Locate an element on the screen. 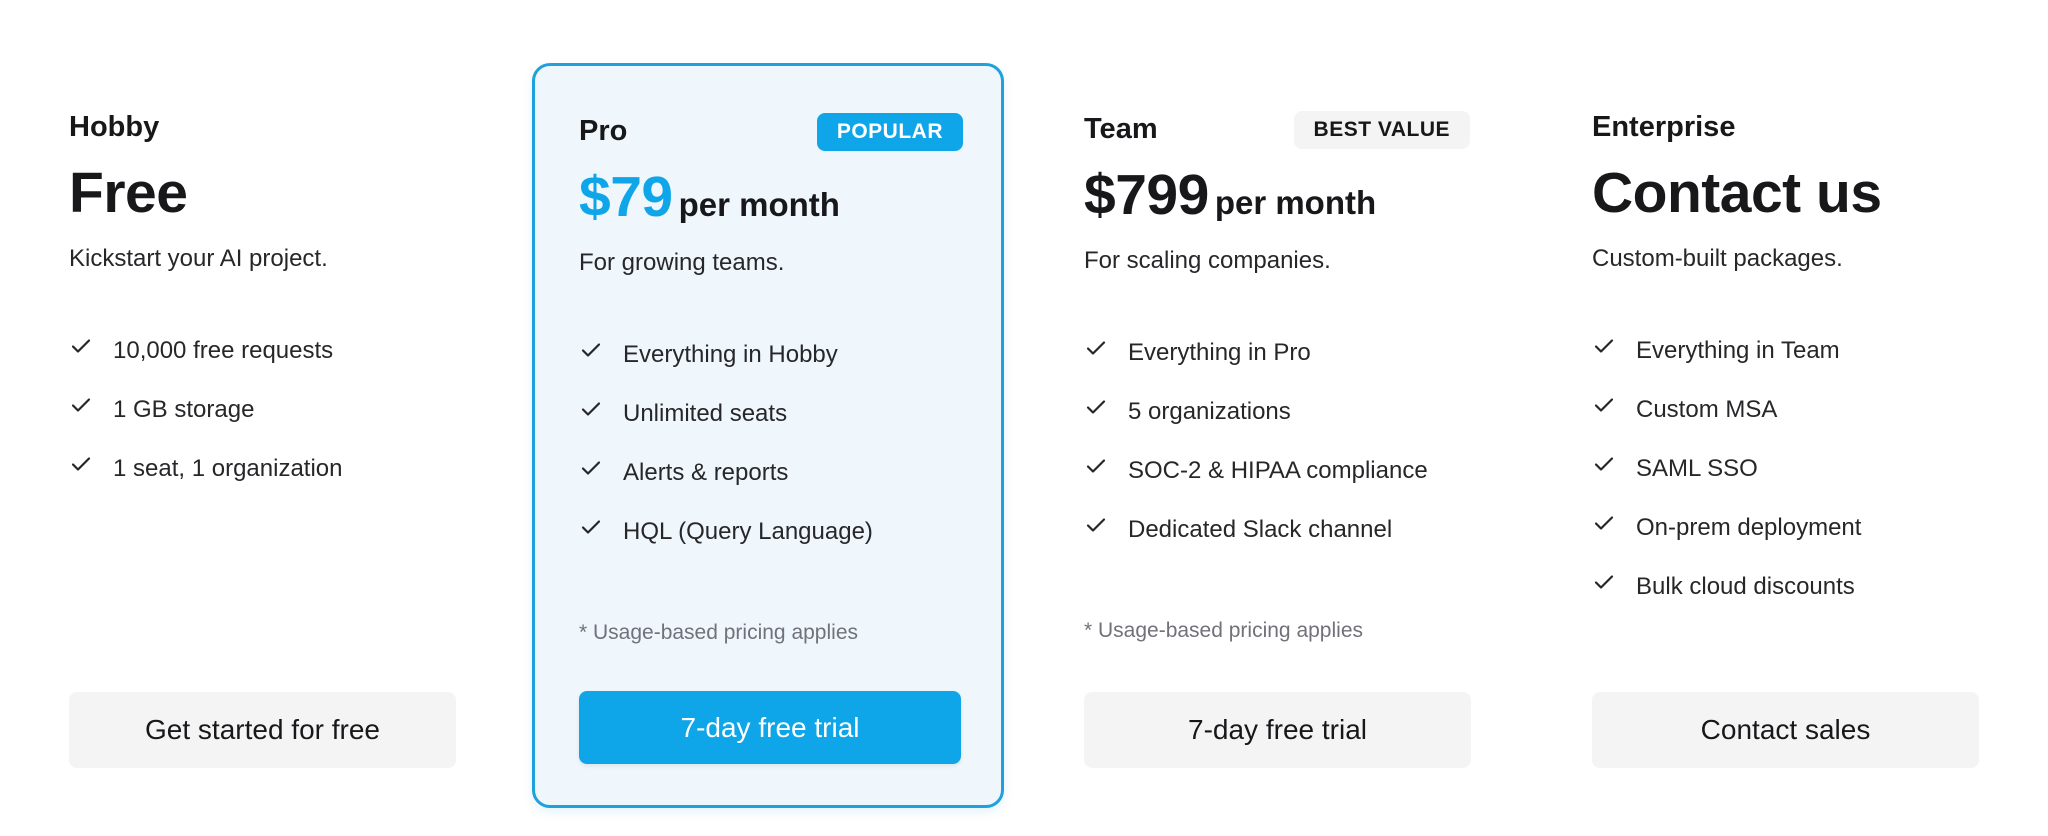 This screenshot has width=2048, height=836. feature-item: 1 seat, 1 organization is located at coordinates (206, 468).